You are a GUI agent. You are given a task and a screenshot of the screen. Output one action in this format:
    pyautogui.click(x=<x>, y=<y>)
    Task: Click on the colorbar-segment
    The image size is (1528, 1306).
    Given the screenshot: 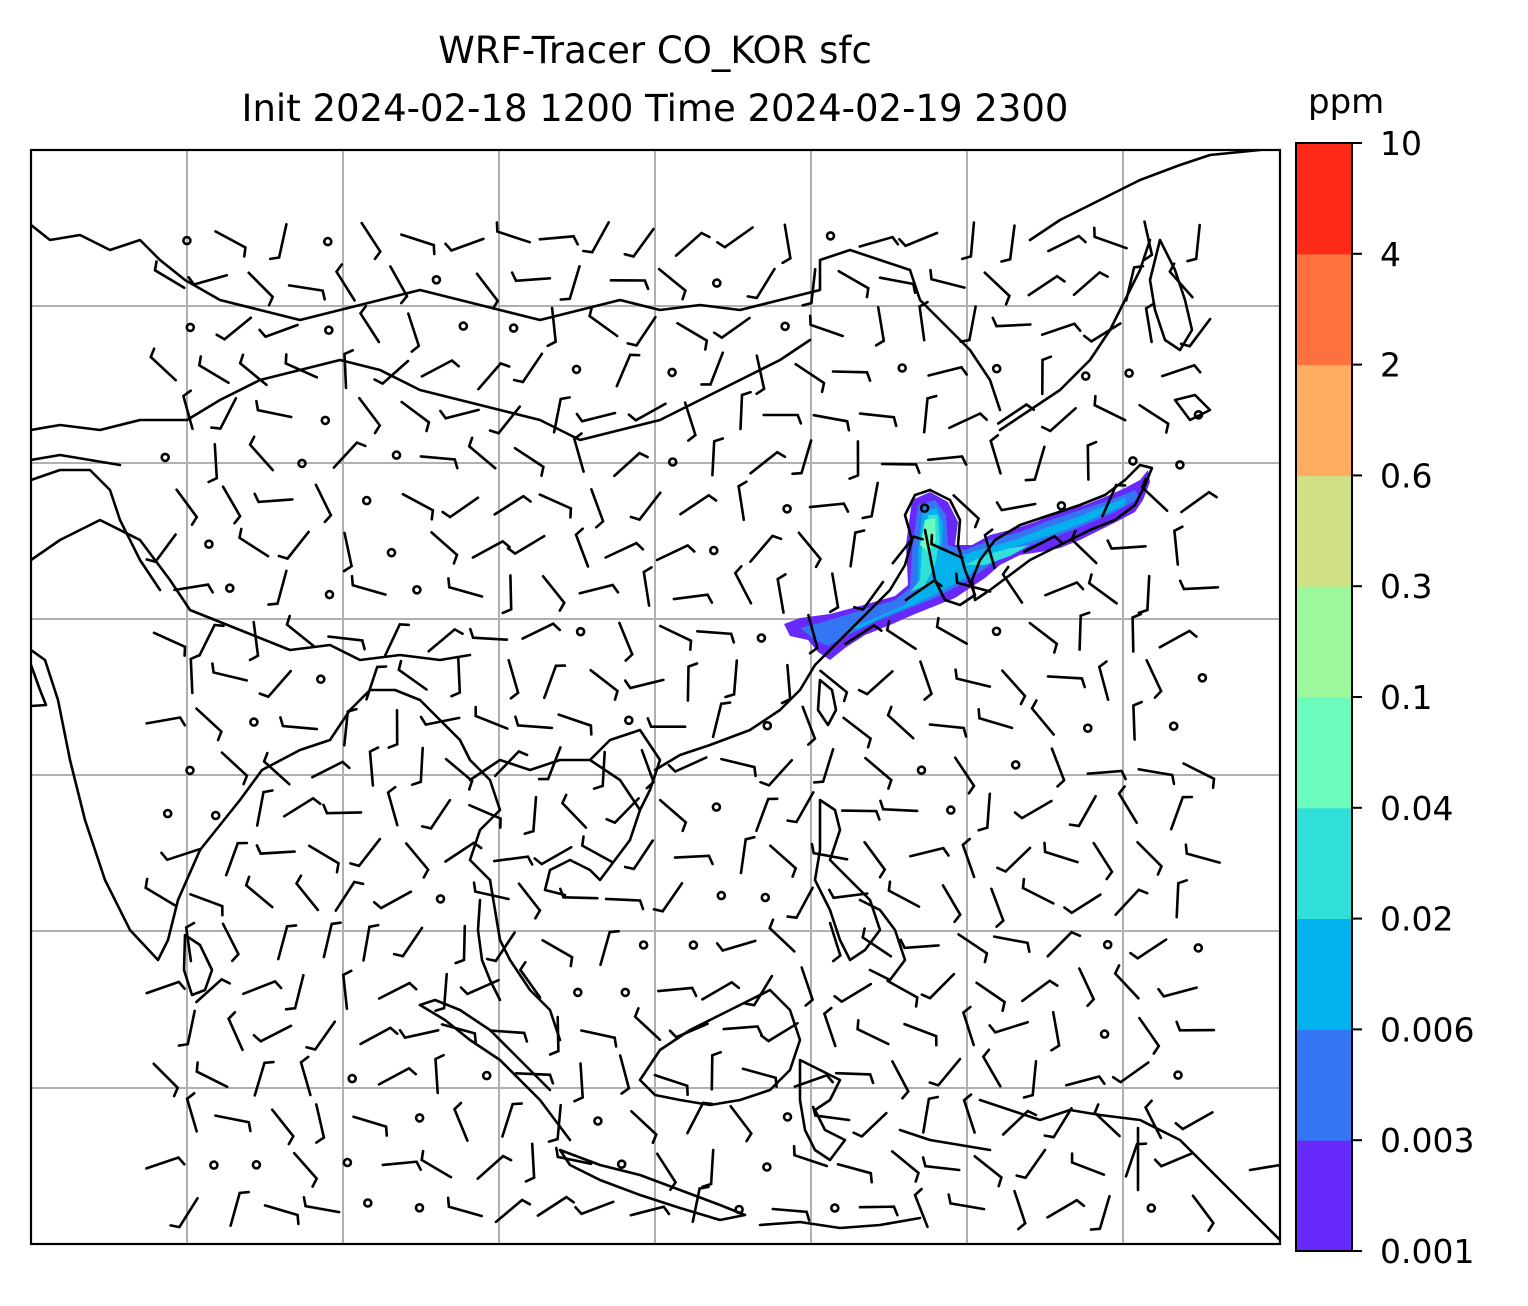 What is the action you would take?
    pyautogui.click(x=1324, y=199)
    